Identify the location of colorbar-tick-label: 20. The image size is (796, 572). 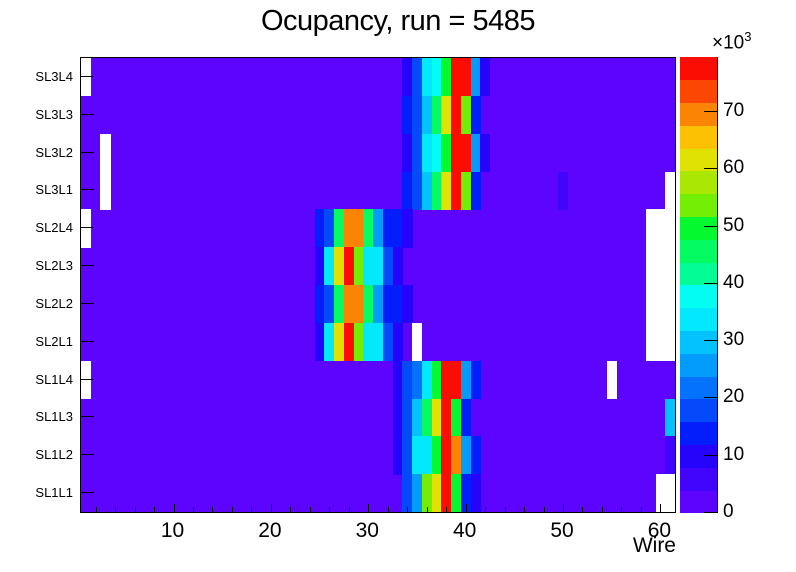
(734, 397).